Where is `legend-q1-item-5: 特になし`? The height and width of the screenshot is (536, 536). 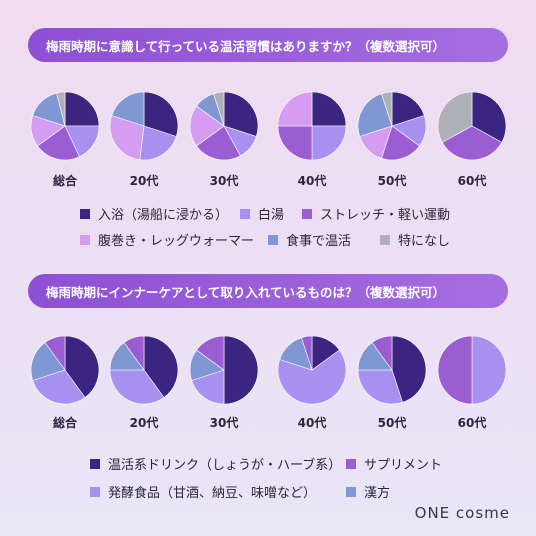
legend-q1-item-5: 特になし is located at coordinates (415, 239).